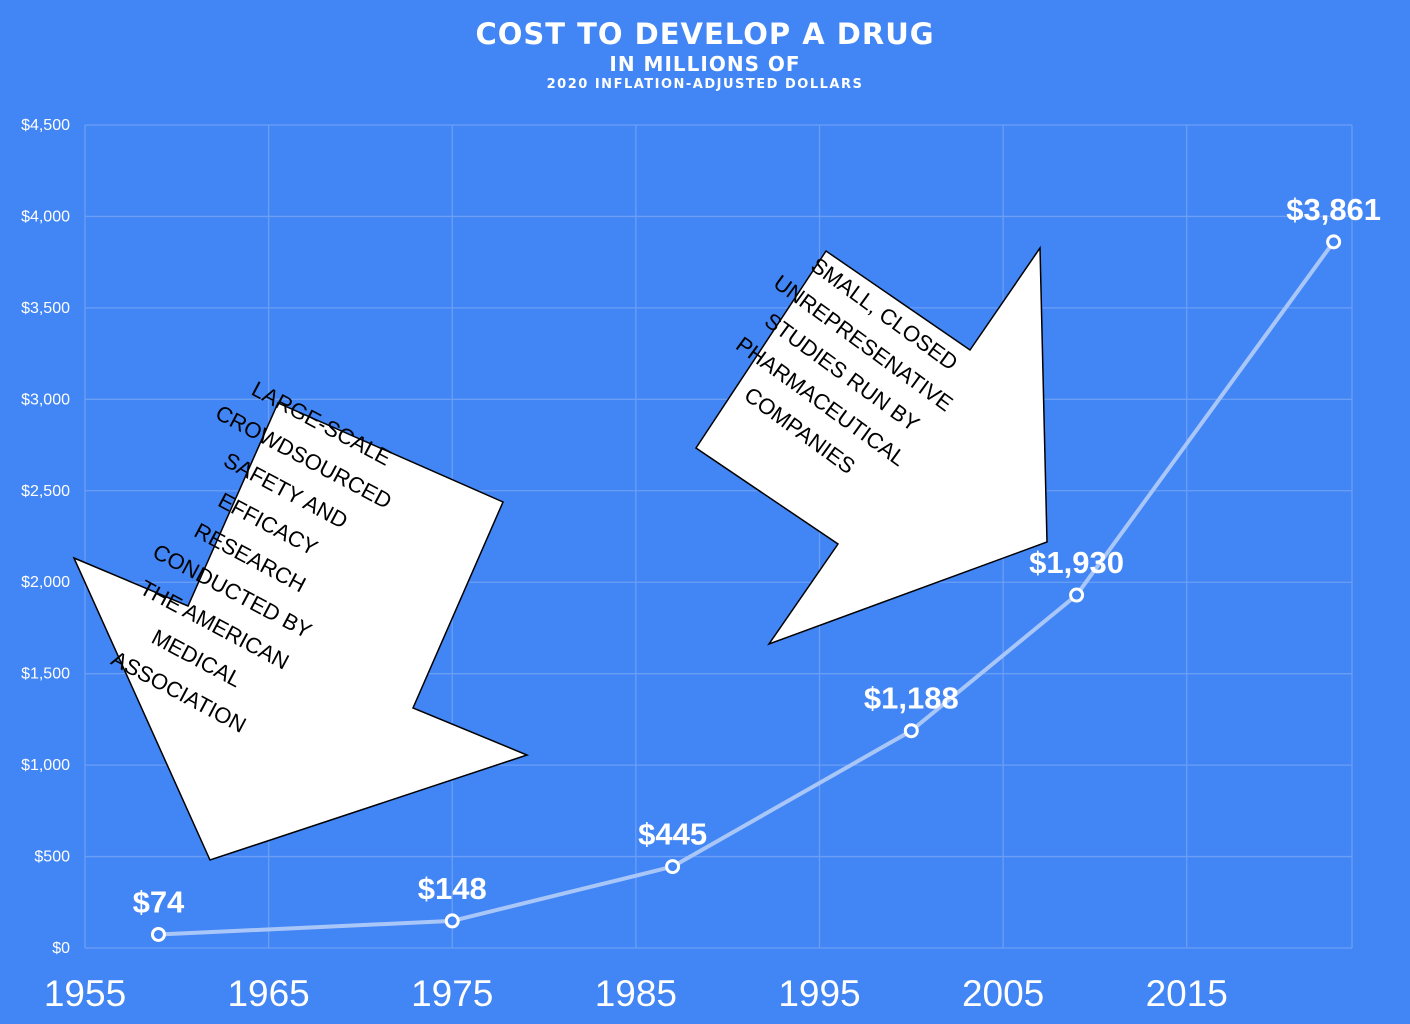 Image resolution: width=1410 pixels, height=1024 pixels. I want to click on y-tick-label: $4,000, so click(45, 216).